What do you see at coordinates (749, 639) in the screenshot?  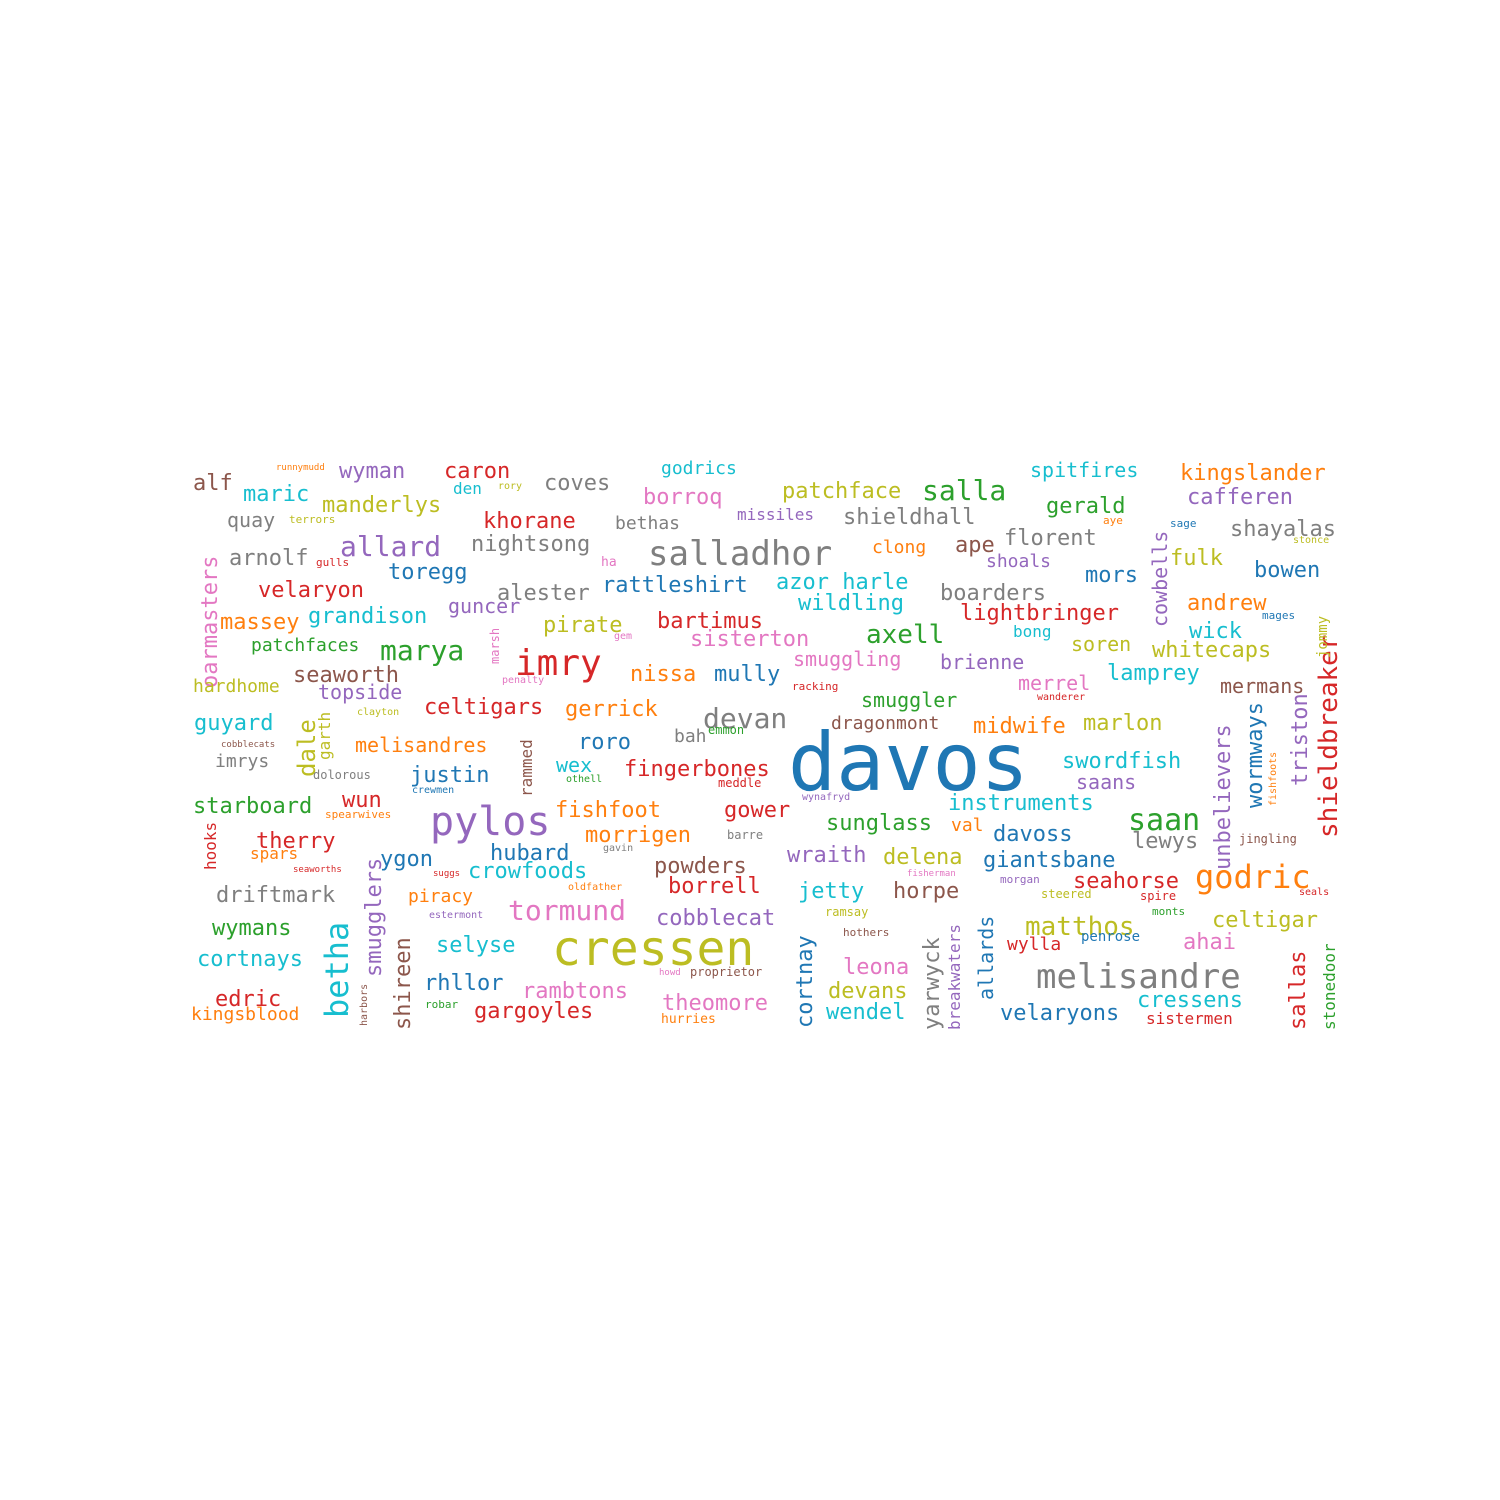 I see `word-sisterton: sisterton` at bounding box center [749, 639].